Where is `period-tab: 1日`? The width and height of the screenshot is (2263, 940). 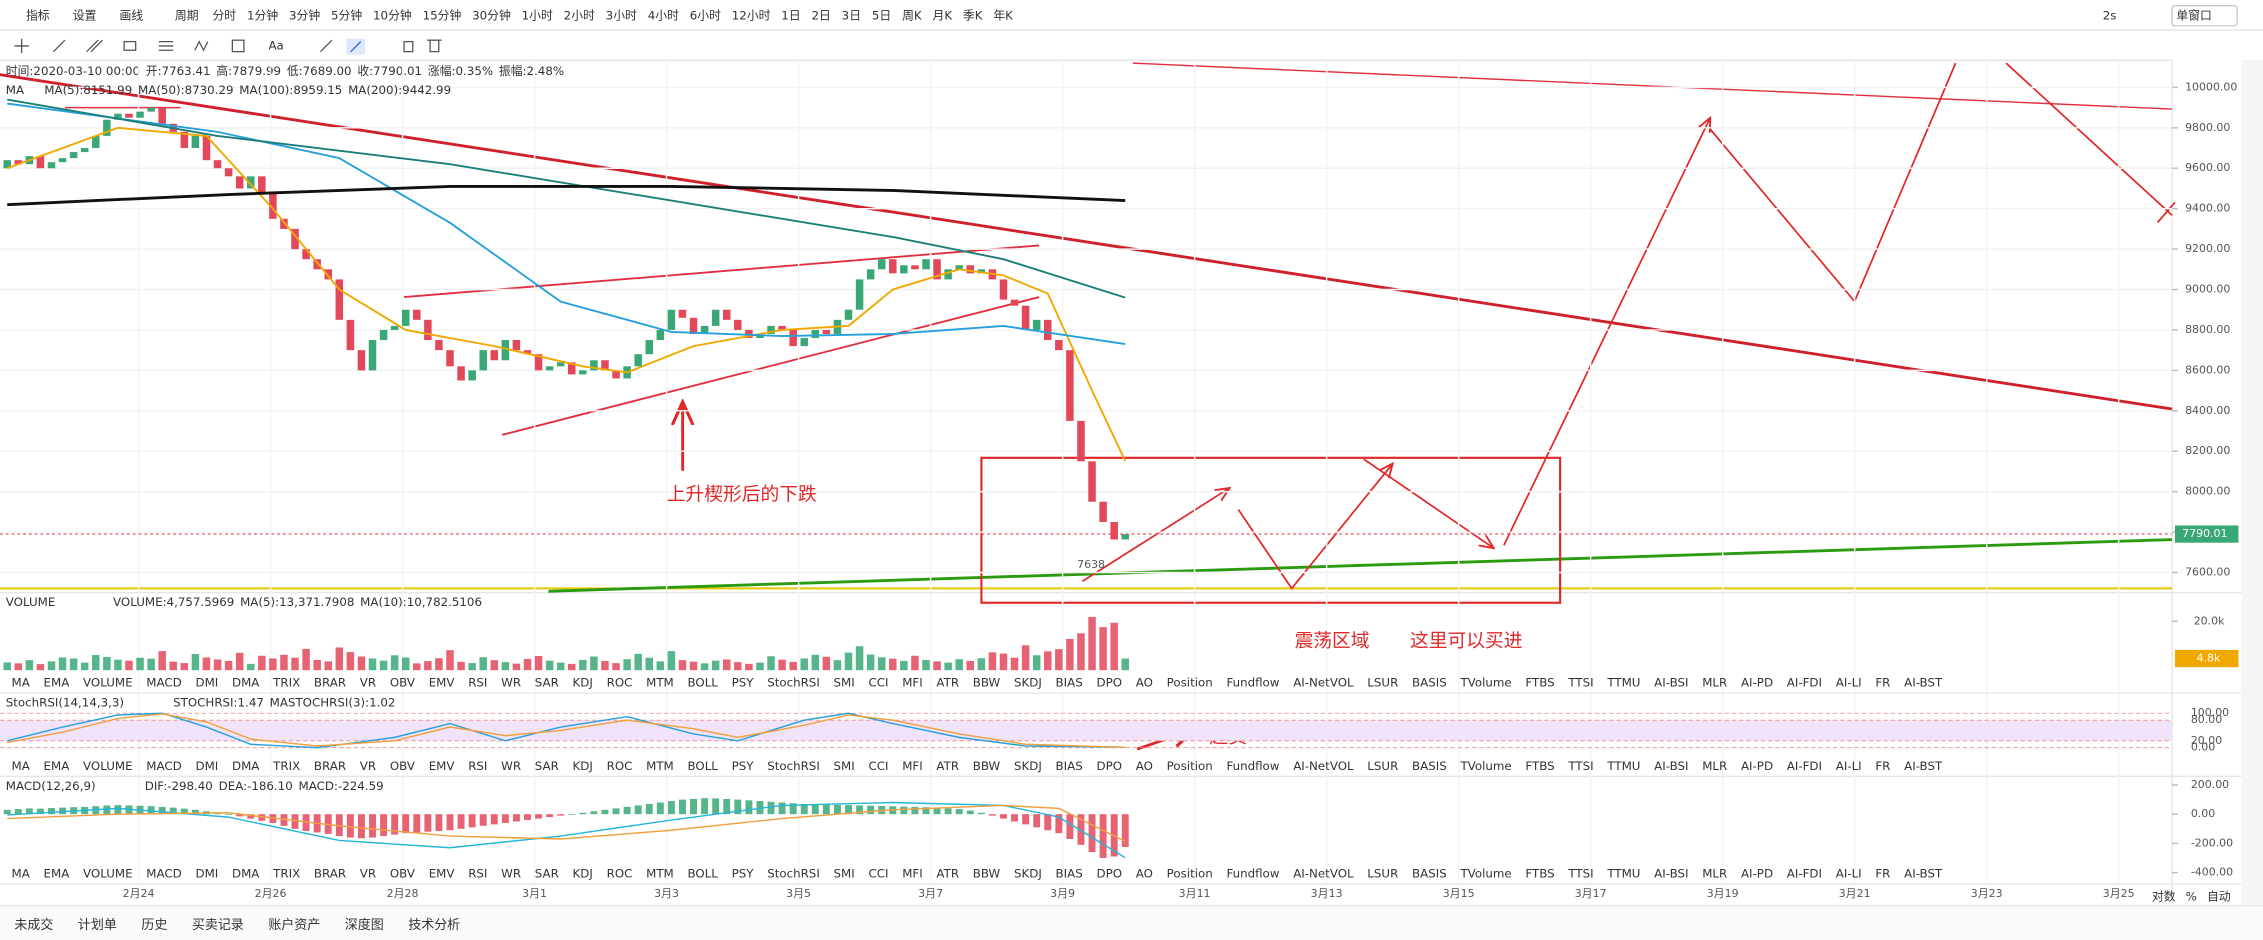
period-tab: 1日 is located at coordinates (790, 15).